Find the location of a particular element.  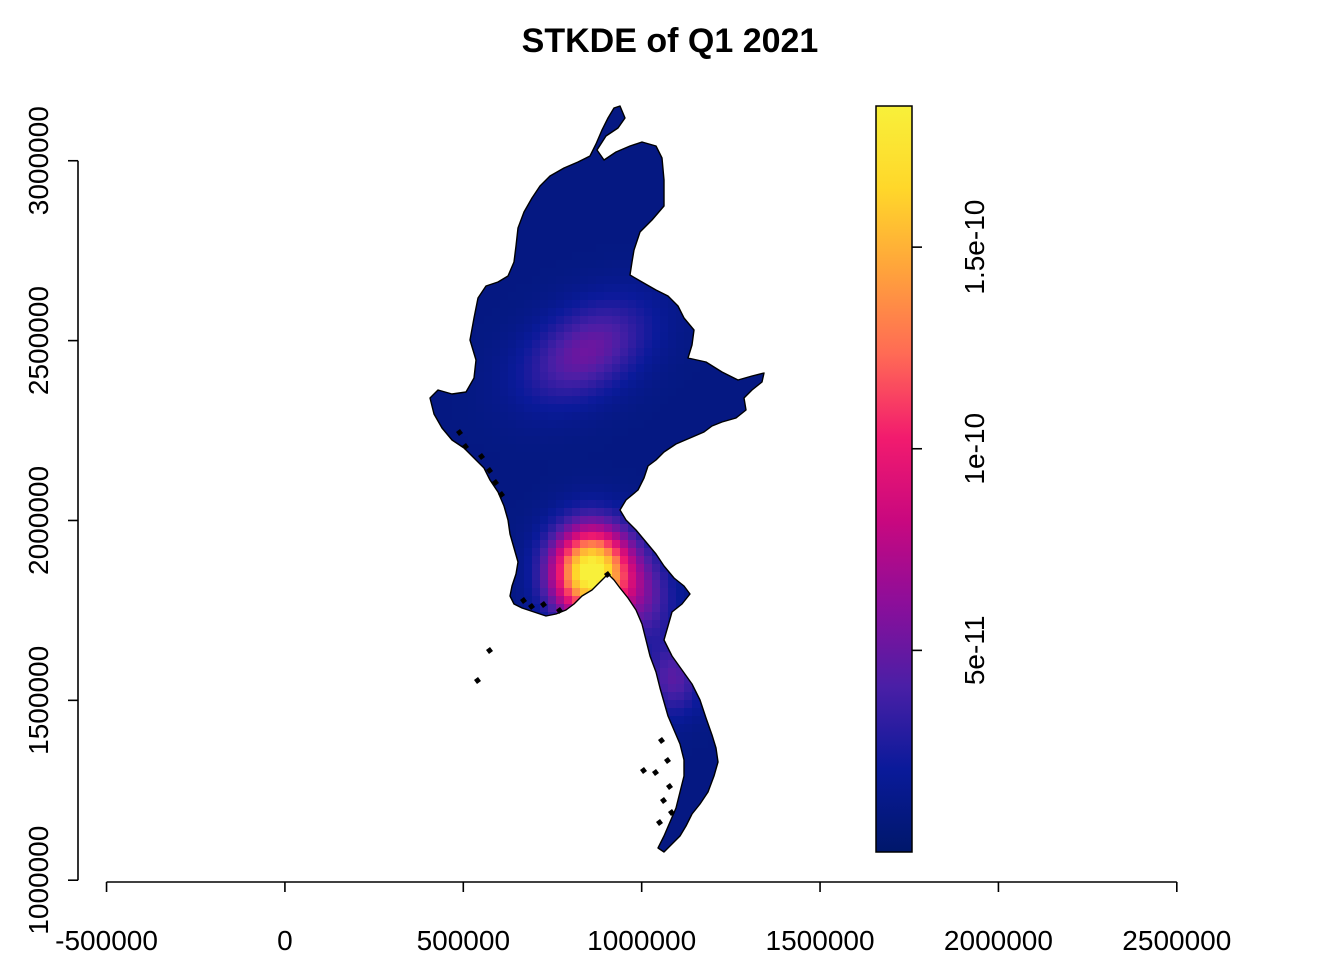

x-tick-label: 0 is located at coordinates (285, 940).